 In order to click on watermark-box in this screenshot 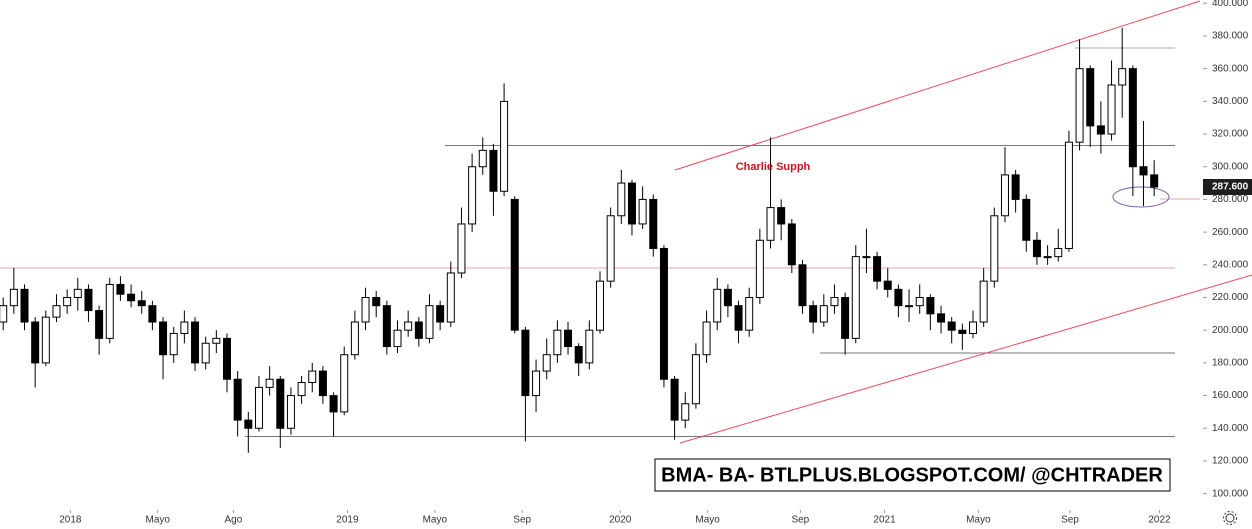, I will do `click(912, 475)`.